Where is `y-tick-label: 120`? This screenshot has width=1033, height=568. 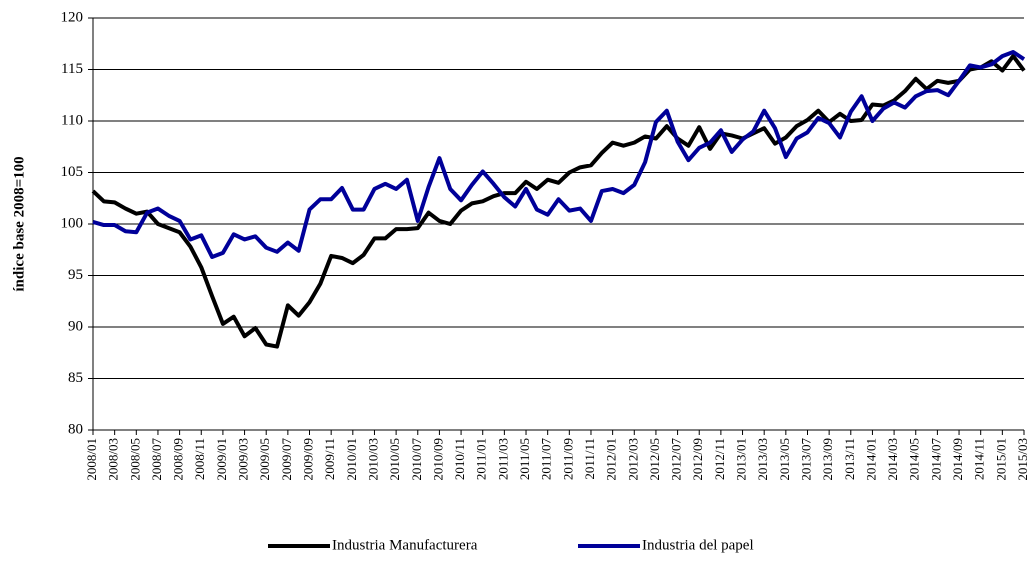
y-tick-label: 120 is located at coordinates (72, 17).